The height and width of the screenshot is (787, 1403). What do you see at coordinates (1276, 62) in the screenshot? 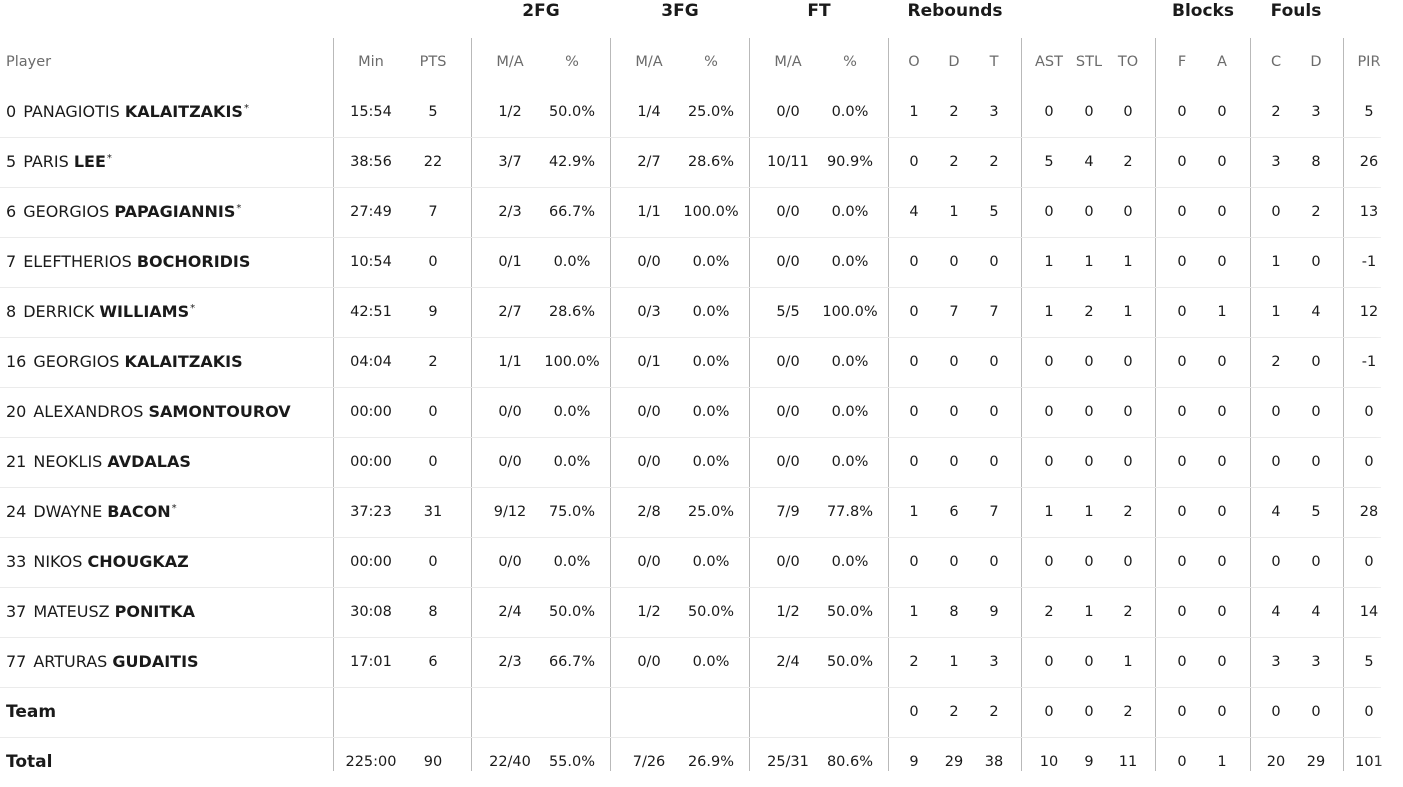
I see `column-header-fouls-committed: C` at bounding box center [1276, 62].